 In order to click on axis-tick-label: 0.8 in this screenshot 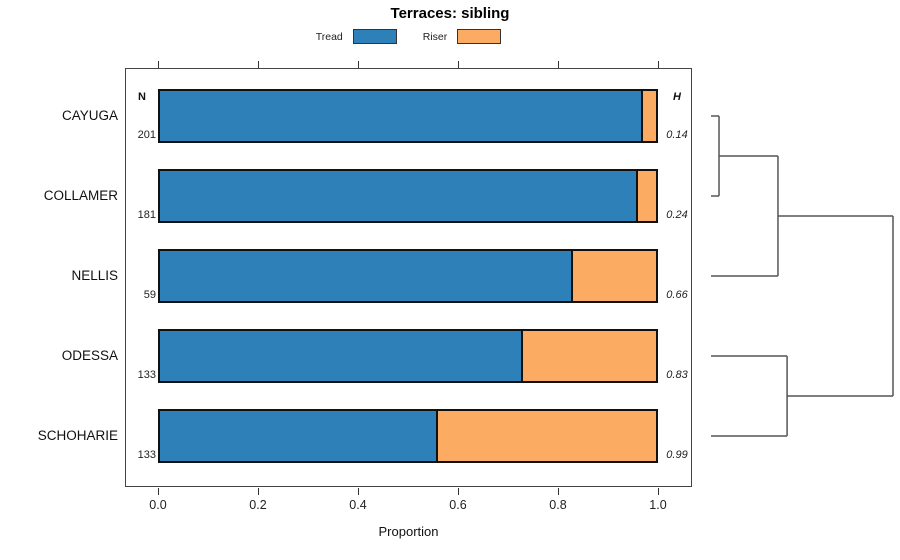, I will do `click(558, 505)`.